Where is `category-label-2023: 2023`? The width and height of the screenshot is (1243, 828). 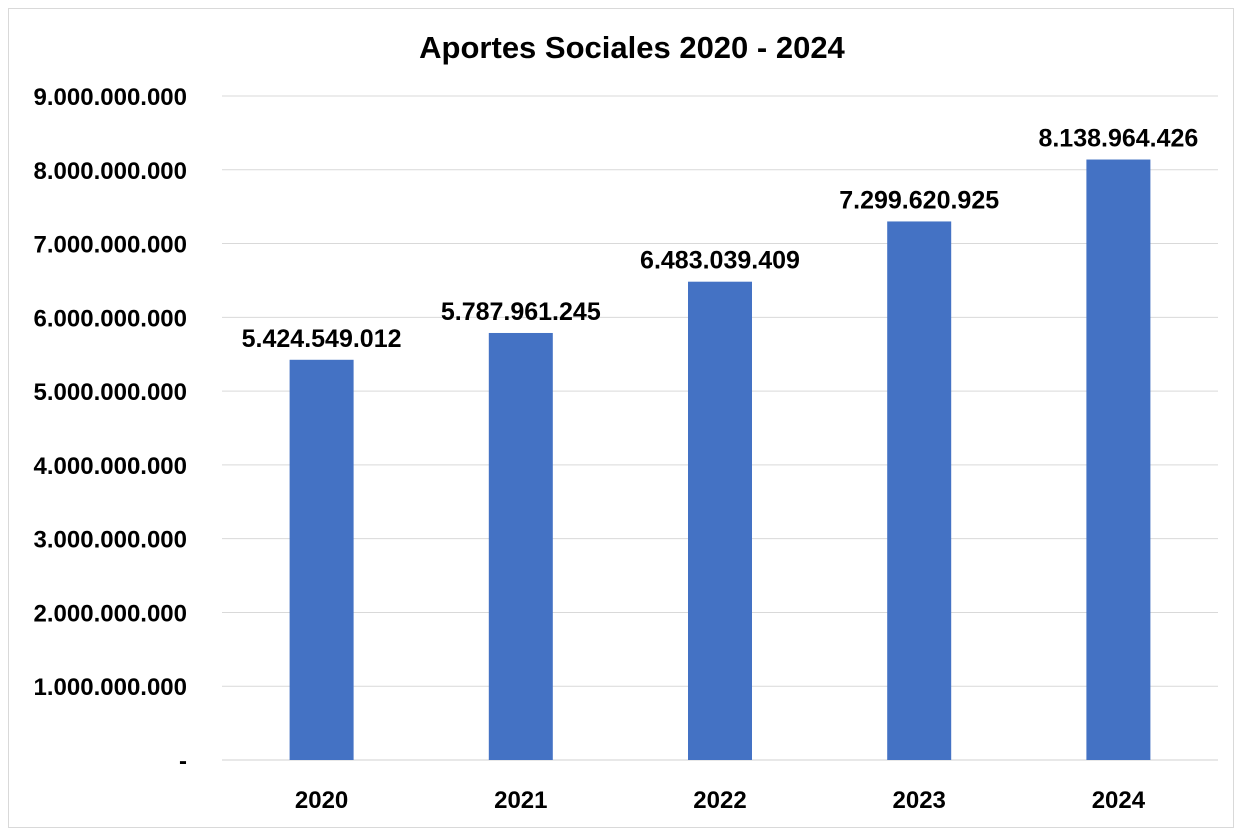 category-label-2023: 2023 is located at coordinates (919, 800).